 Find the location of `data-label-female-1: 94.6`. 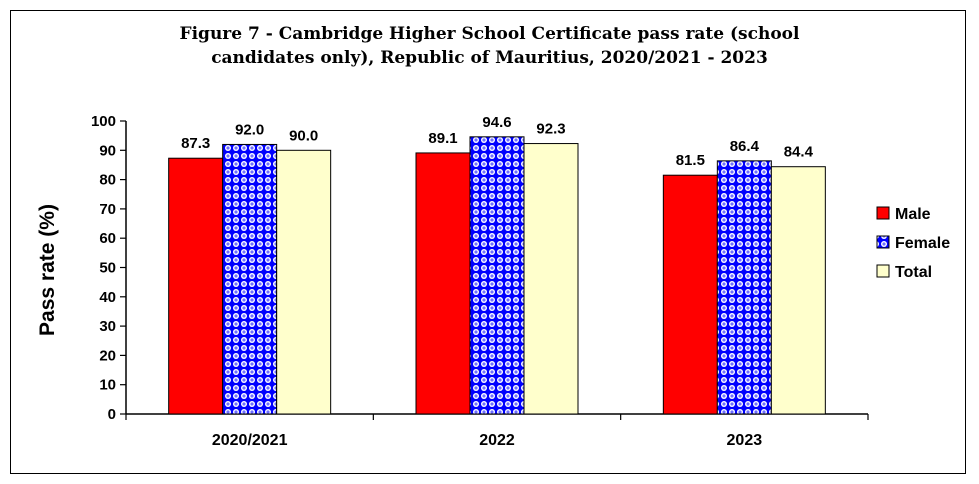

data-label-female-1: 94.6 is located at coordinates (496, 122).